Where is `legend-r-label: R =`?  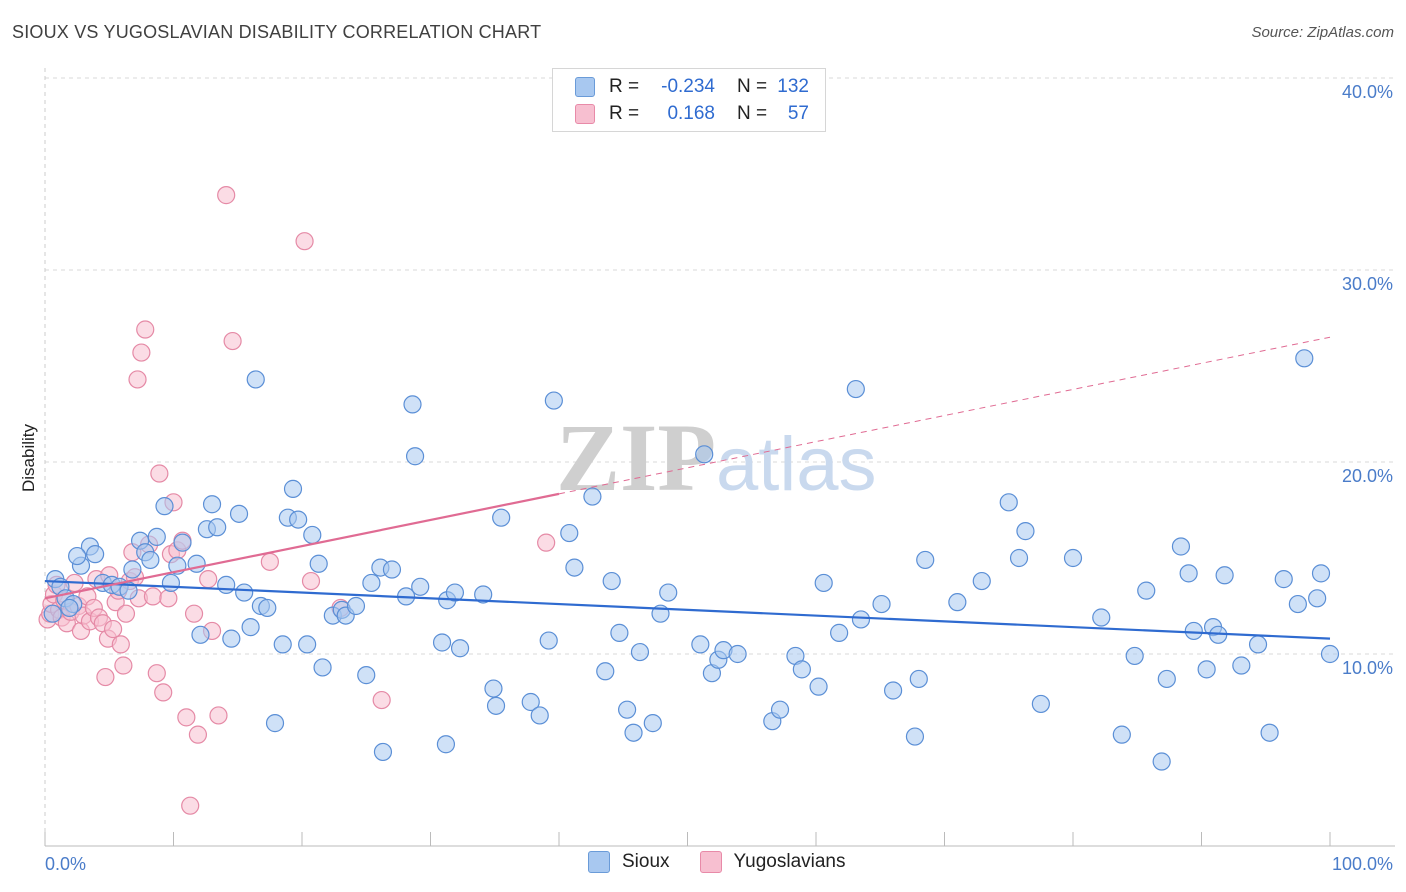
legend-r-label: R = is located at coordinates (624, 113).